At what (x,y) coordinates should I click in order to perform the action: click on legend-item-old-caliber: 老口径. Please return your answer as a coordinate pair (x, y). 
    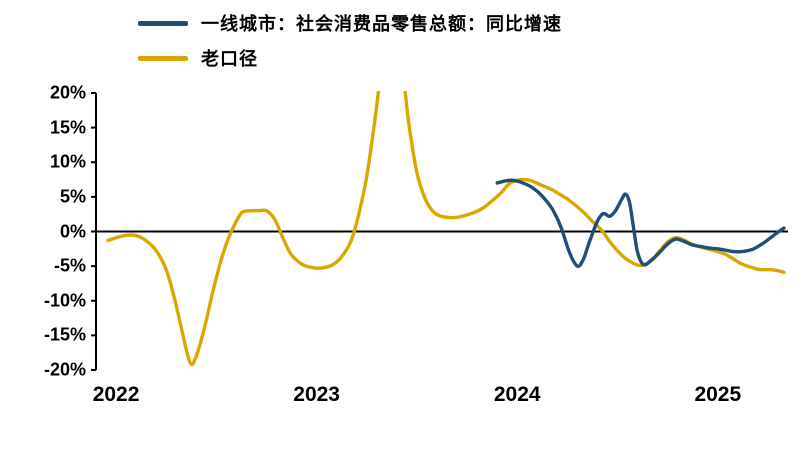
    Looking at the image, I should click on (350, 58).